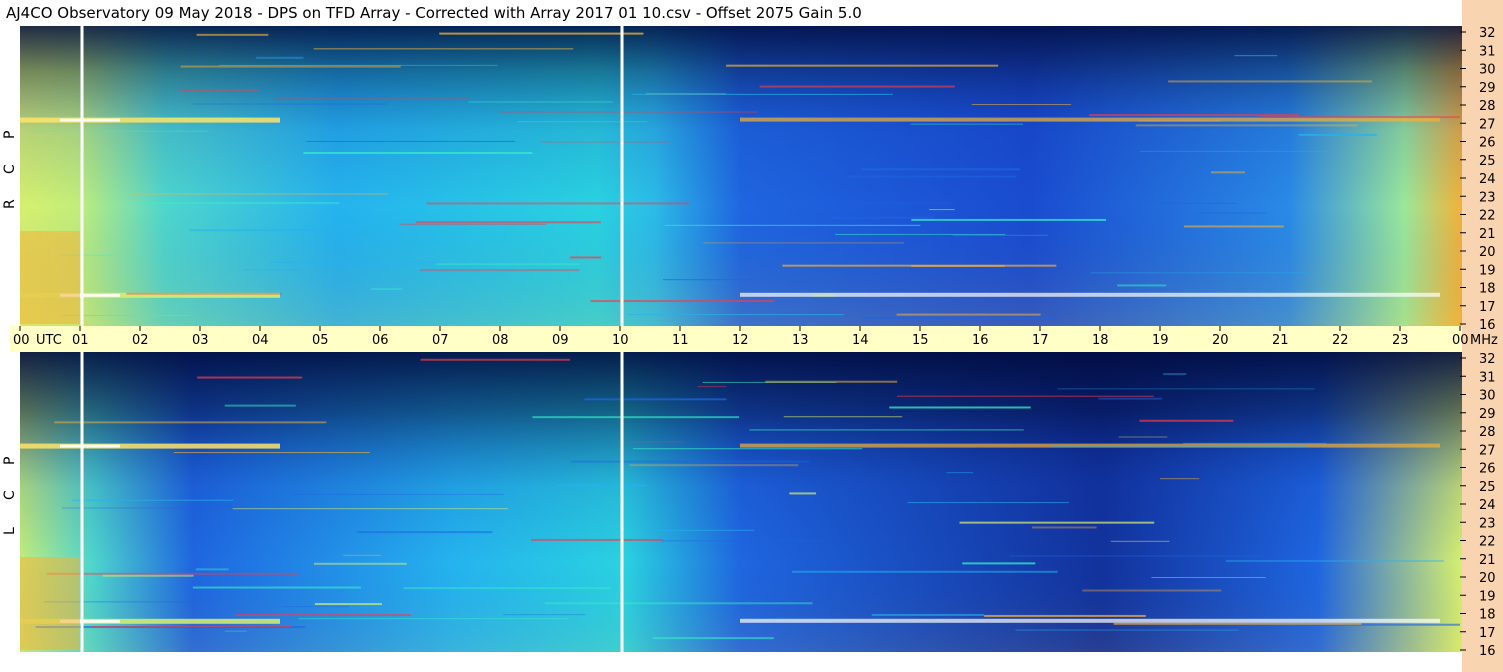 The height and width of the screenshot is (672, 1503). I want to click on x-tick-label: 15, so click(920, 340).